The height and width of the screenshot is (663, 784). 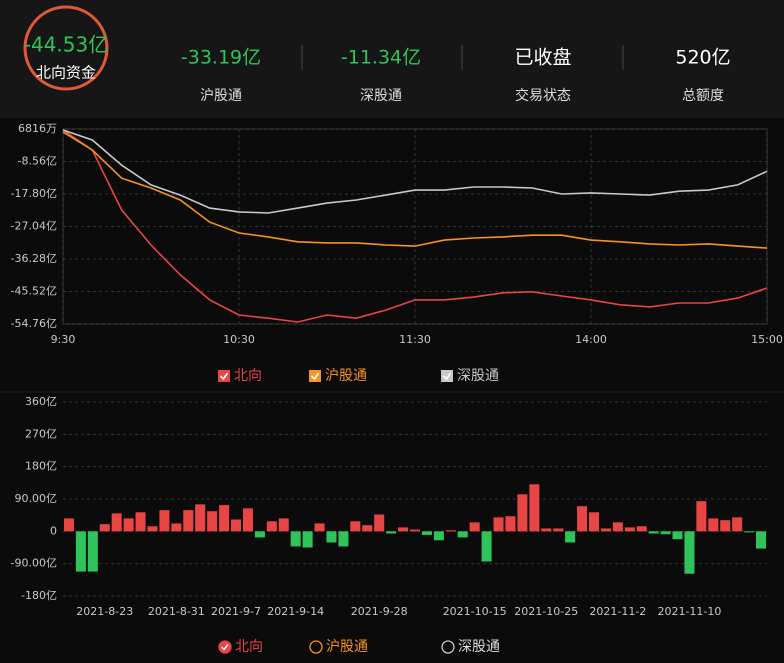 What do you see at coordinates (41, 433) in the screenshot?
I see `y-tick-label: 270亿` at bounding box center [41, 433].